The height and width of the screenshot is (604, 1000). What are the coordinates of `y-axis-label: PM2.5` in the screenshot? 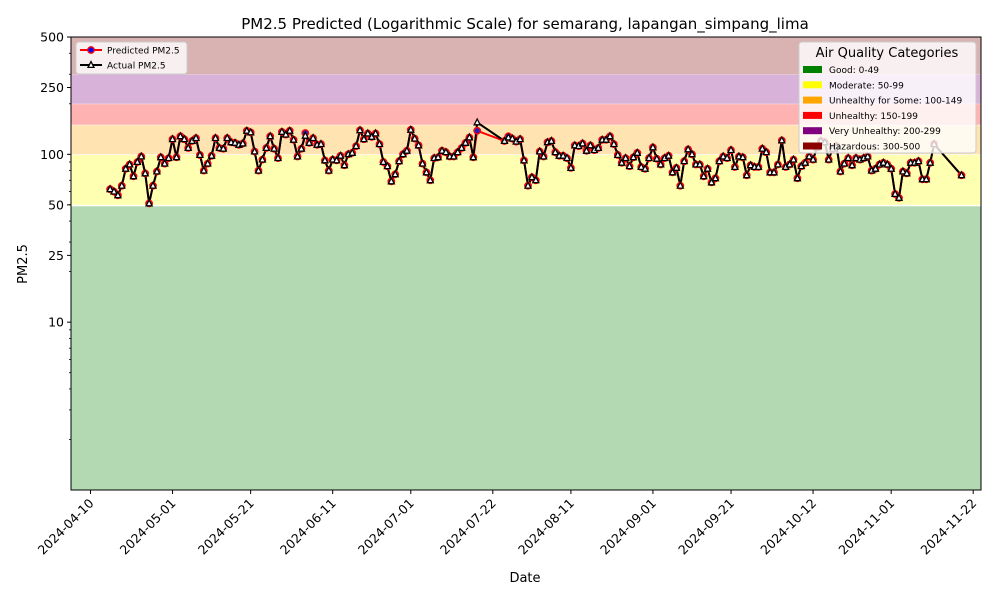 It's located at (23, 264).